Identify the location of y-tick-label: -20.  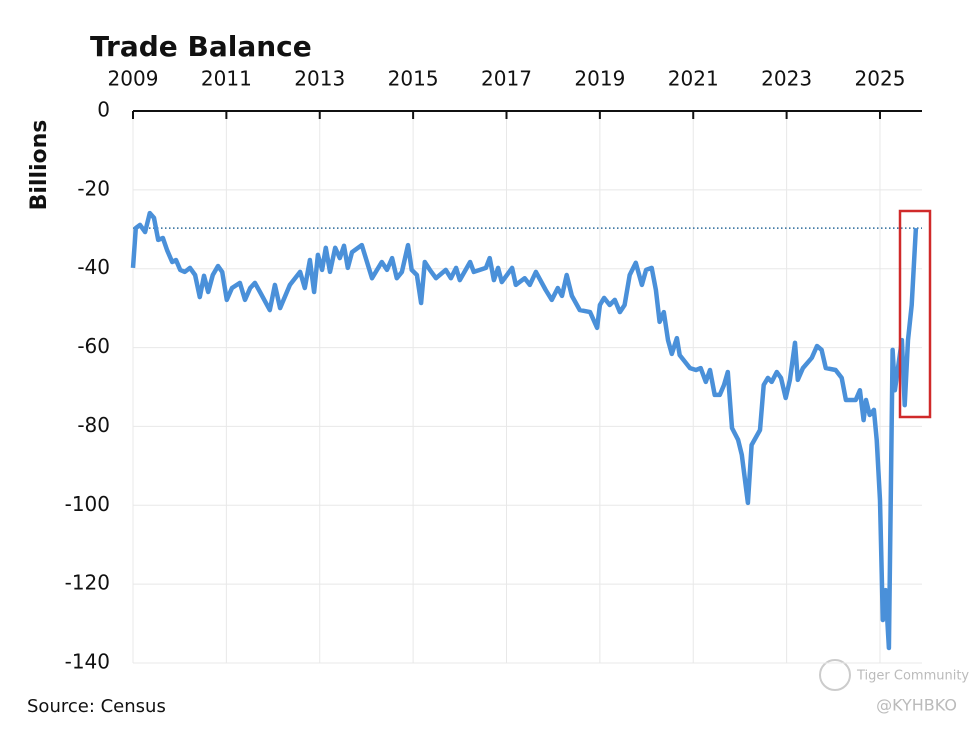
(93, 188).